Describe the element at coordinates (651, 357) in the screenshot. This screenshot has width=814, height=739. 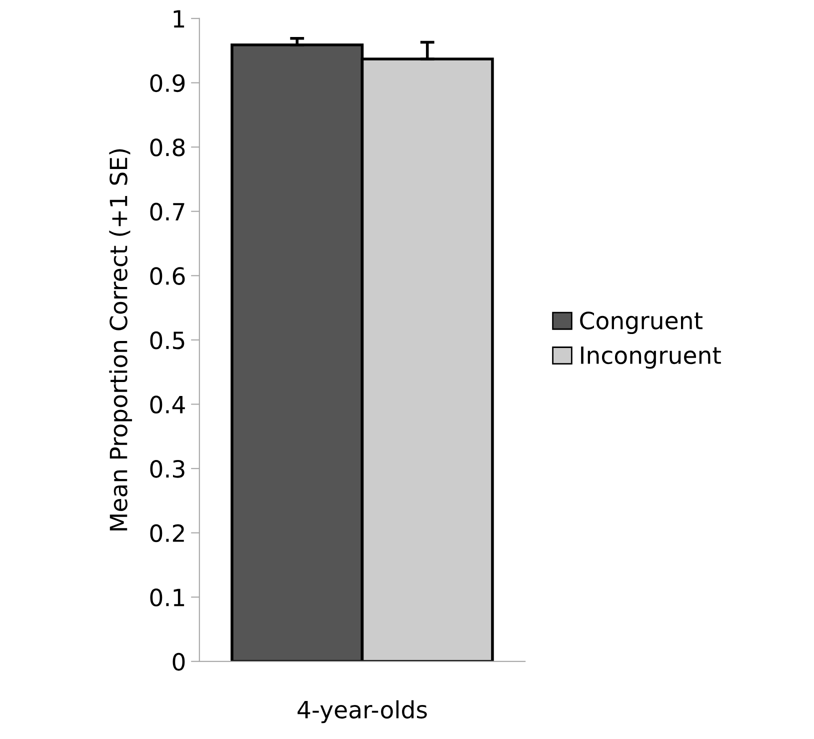
I see `legend-label: Incongruent` at that location.